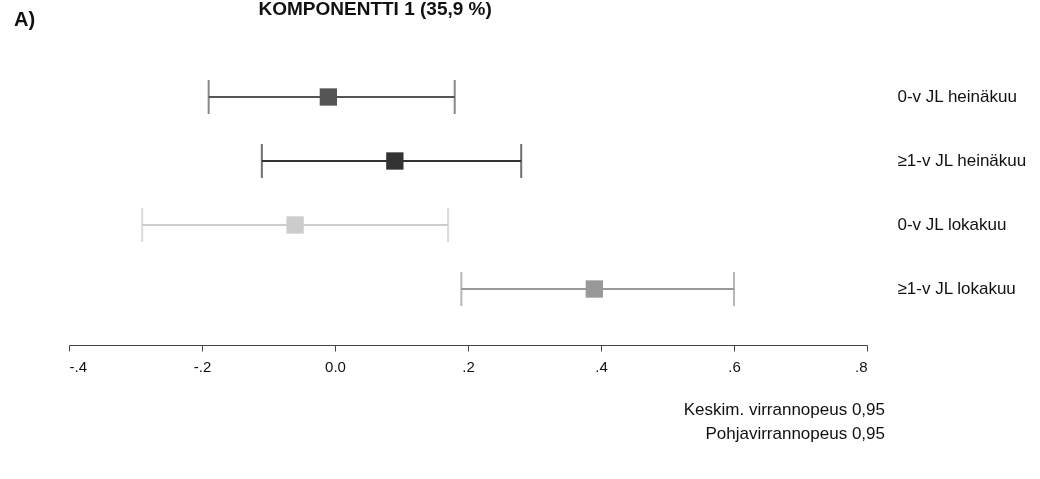 The height and width of the screenshot is (479, 1040). I want to click on x-tick-label: .2, so click(468, 366).